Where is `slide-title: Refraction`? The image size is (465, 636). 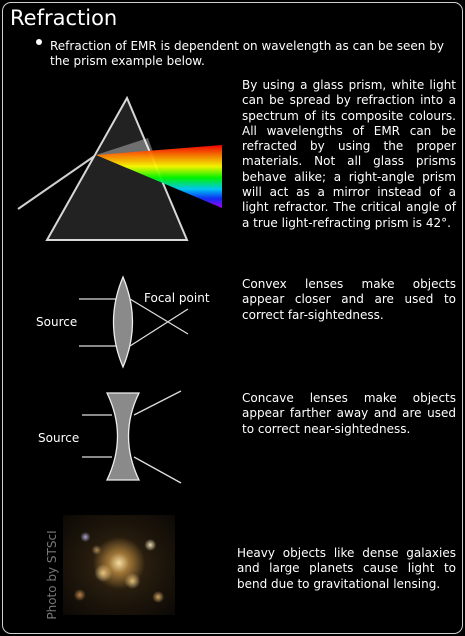 slide-title: Refraction is located at coordinates (64, 18).